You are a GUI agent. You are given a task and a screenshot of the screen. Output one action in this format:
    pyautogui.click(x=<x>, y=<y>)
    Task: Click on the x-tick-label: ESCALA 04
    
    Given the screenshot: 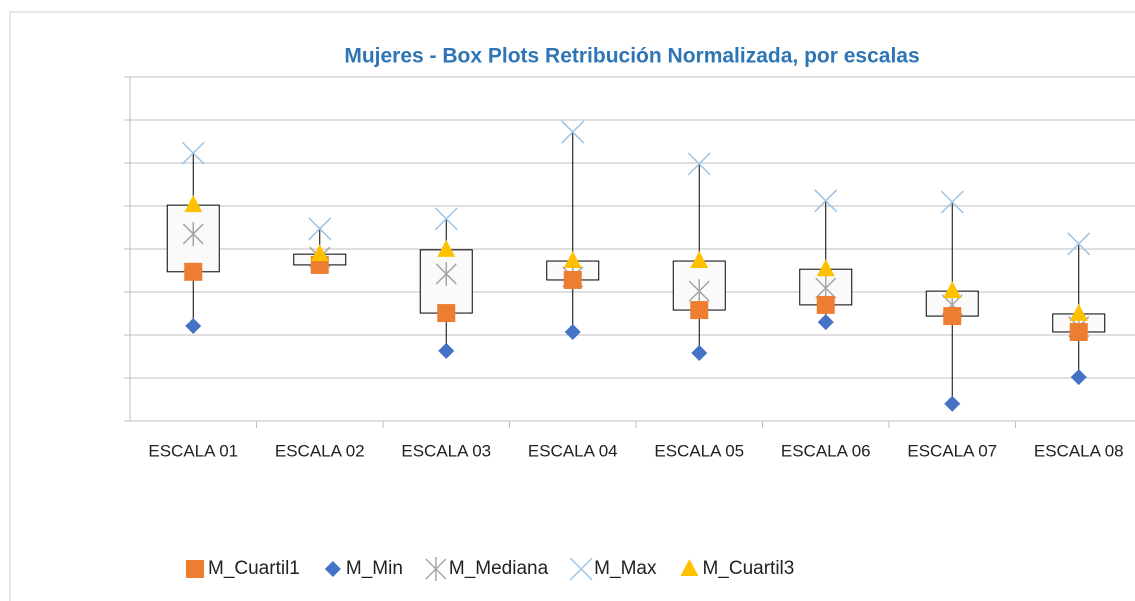 What is the action you would take?
    pyautogui.click(x=573, y=450)
    